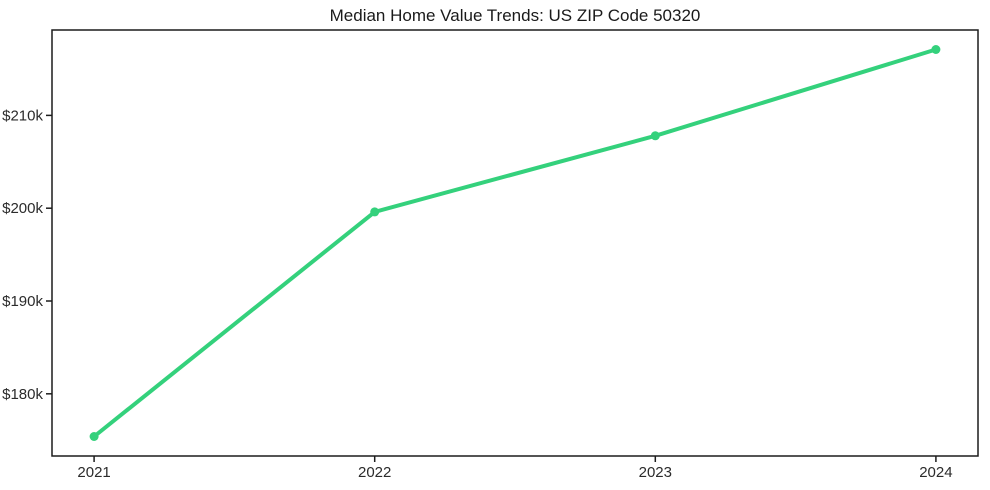 This screenshot has width=990, height=490. I want to click on x-tick-label: 2023, so click(655, 472).